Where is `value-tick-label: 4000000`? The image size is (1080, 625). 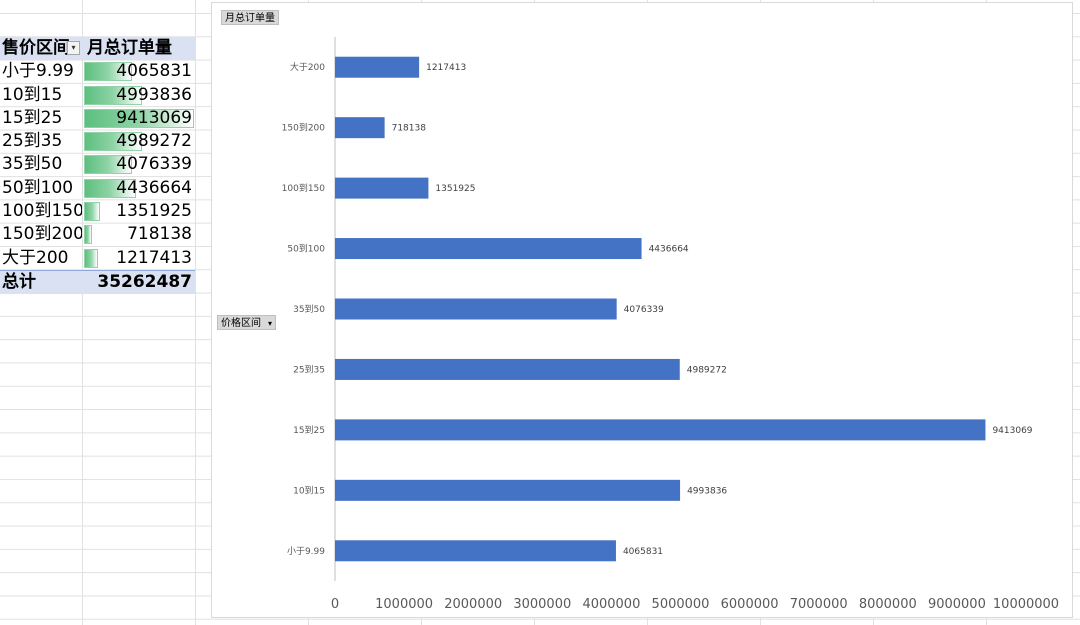
value-tick-label: 4000000 is located at coordinates (611, 604).